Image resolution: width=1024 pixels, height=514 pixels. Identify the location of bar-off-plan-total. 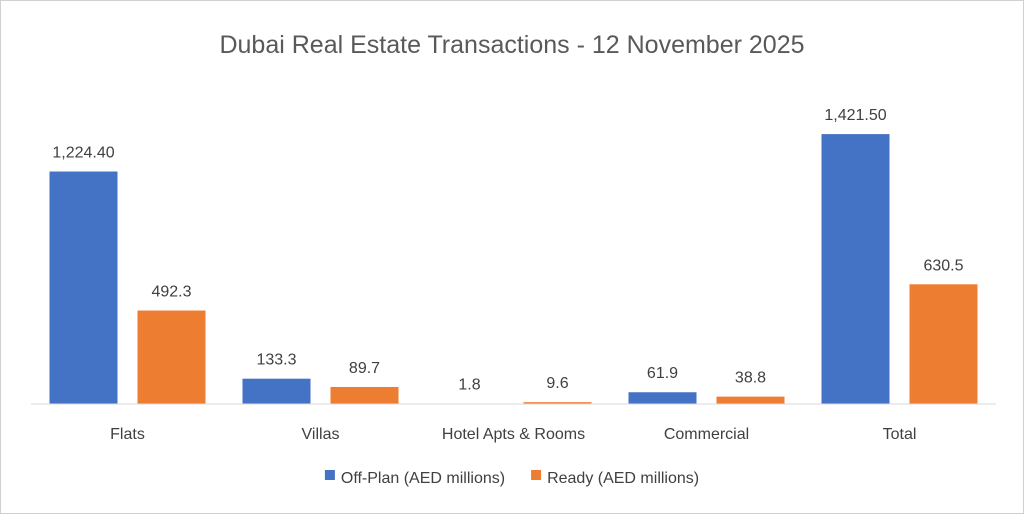
(855, 269).